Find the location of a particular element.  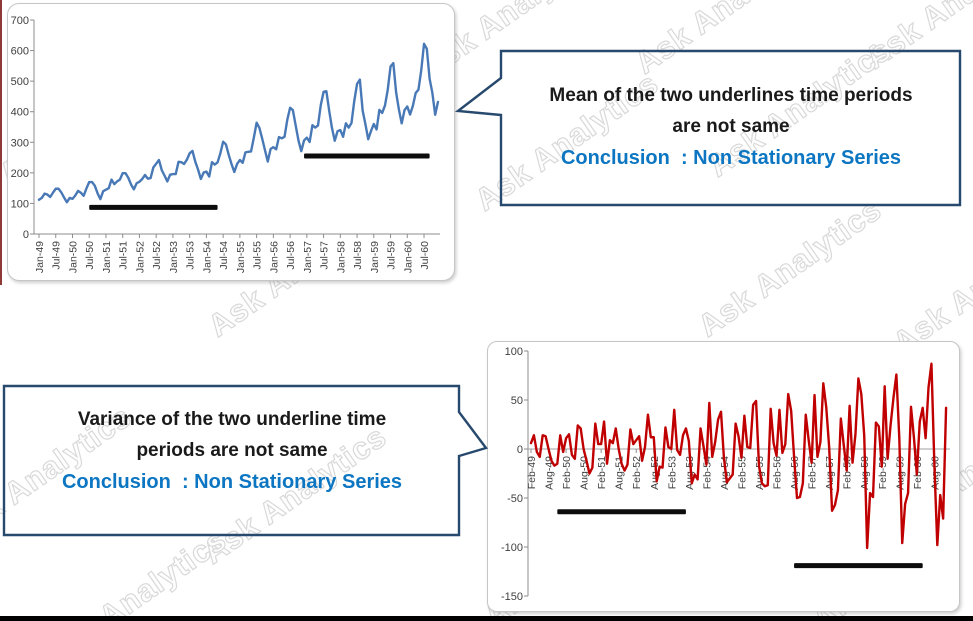

x-tick-label: Jul-60 is located at coordinates (425, 255).